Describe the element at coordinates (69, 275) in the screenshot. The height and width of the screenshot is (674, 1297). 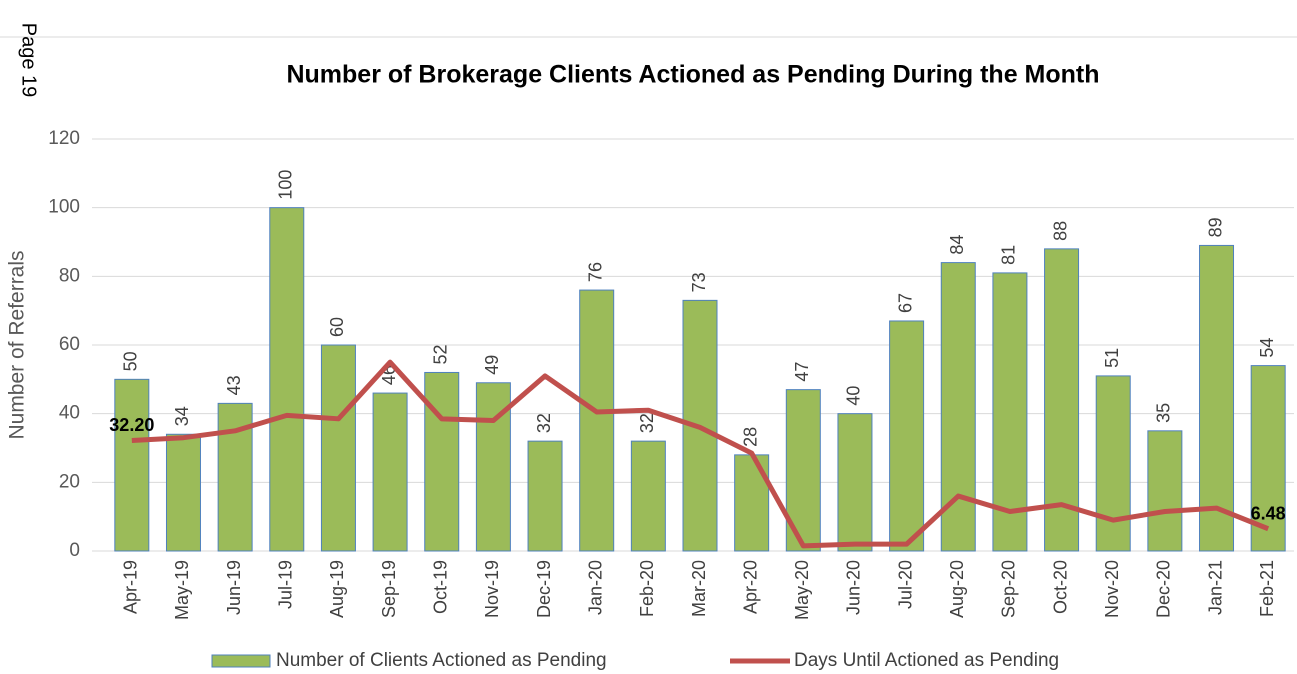
I see `y-tick-label: 80` at that location.